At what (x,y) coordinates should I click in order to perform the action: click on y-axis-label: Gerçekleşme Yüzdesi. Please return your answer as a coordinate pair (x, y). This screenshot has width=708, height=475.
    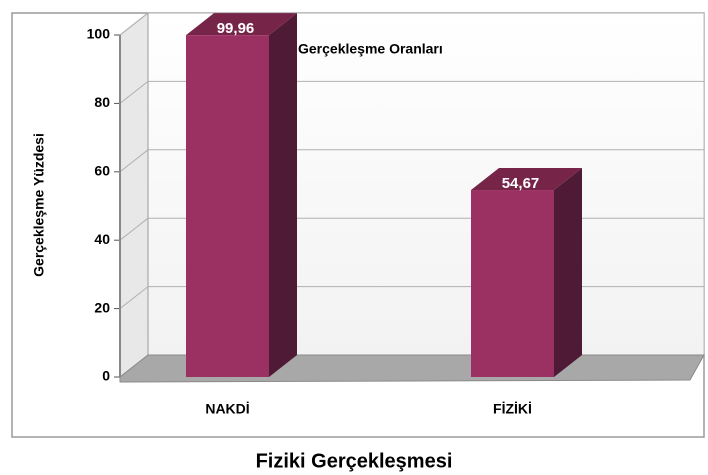
    Looking at the image, I should click on (39, 205).